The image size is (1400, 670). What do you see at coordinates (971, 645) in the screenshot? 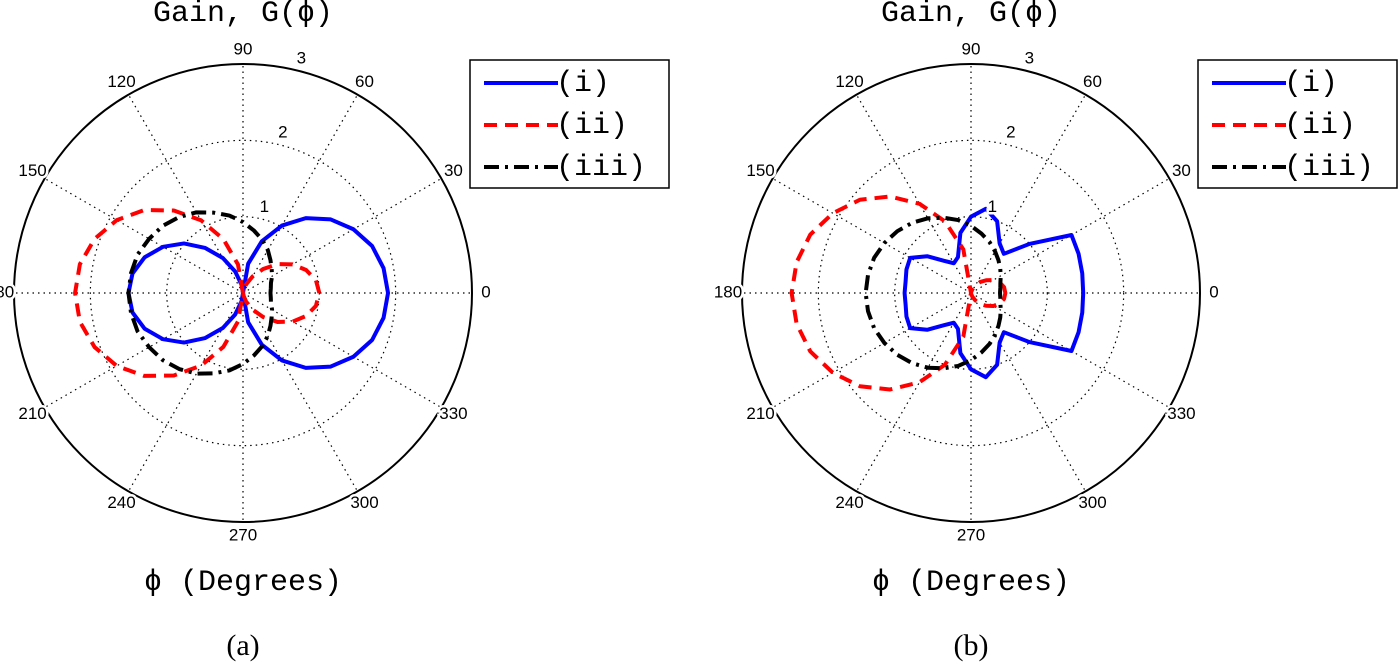
I see `caption: (b)` at bounding box center [971, 645].